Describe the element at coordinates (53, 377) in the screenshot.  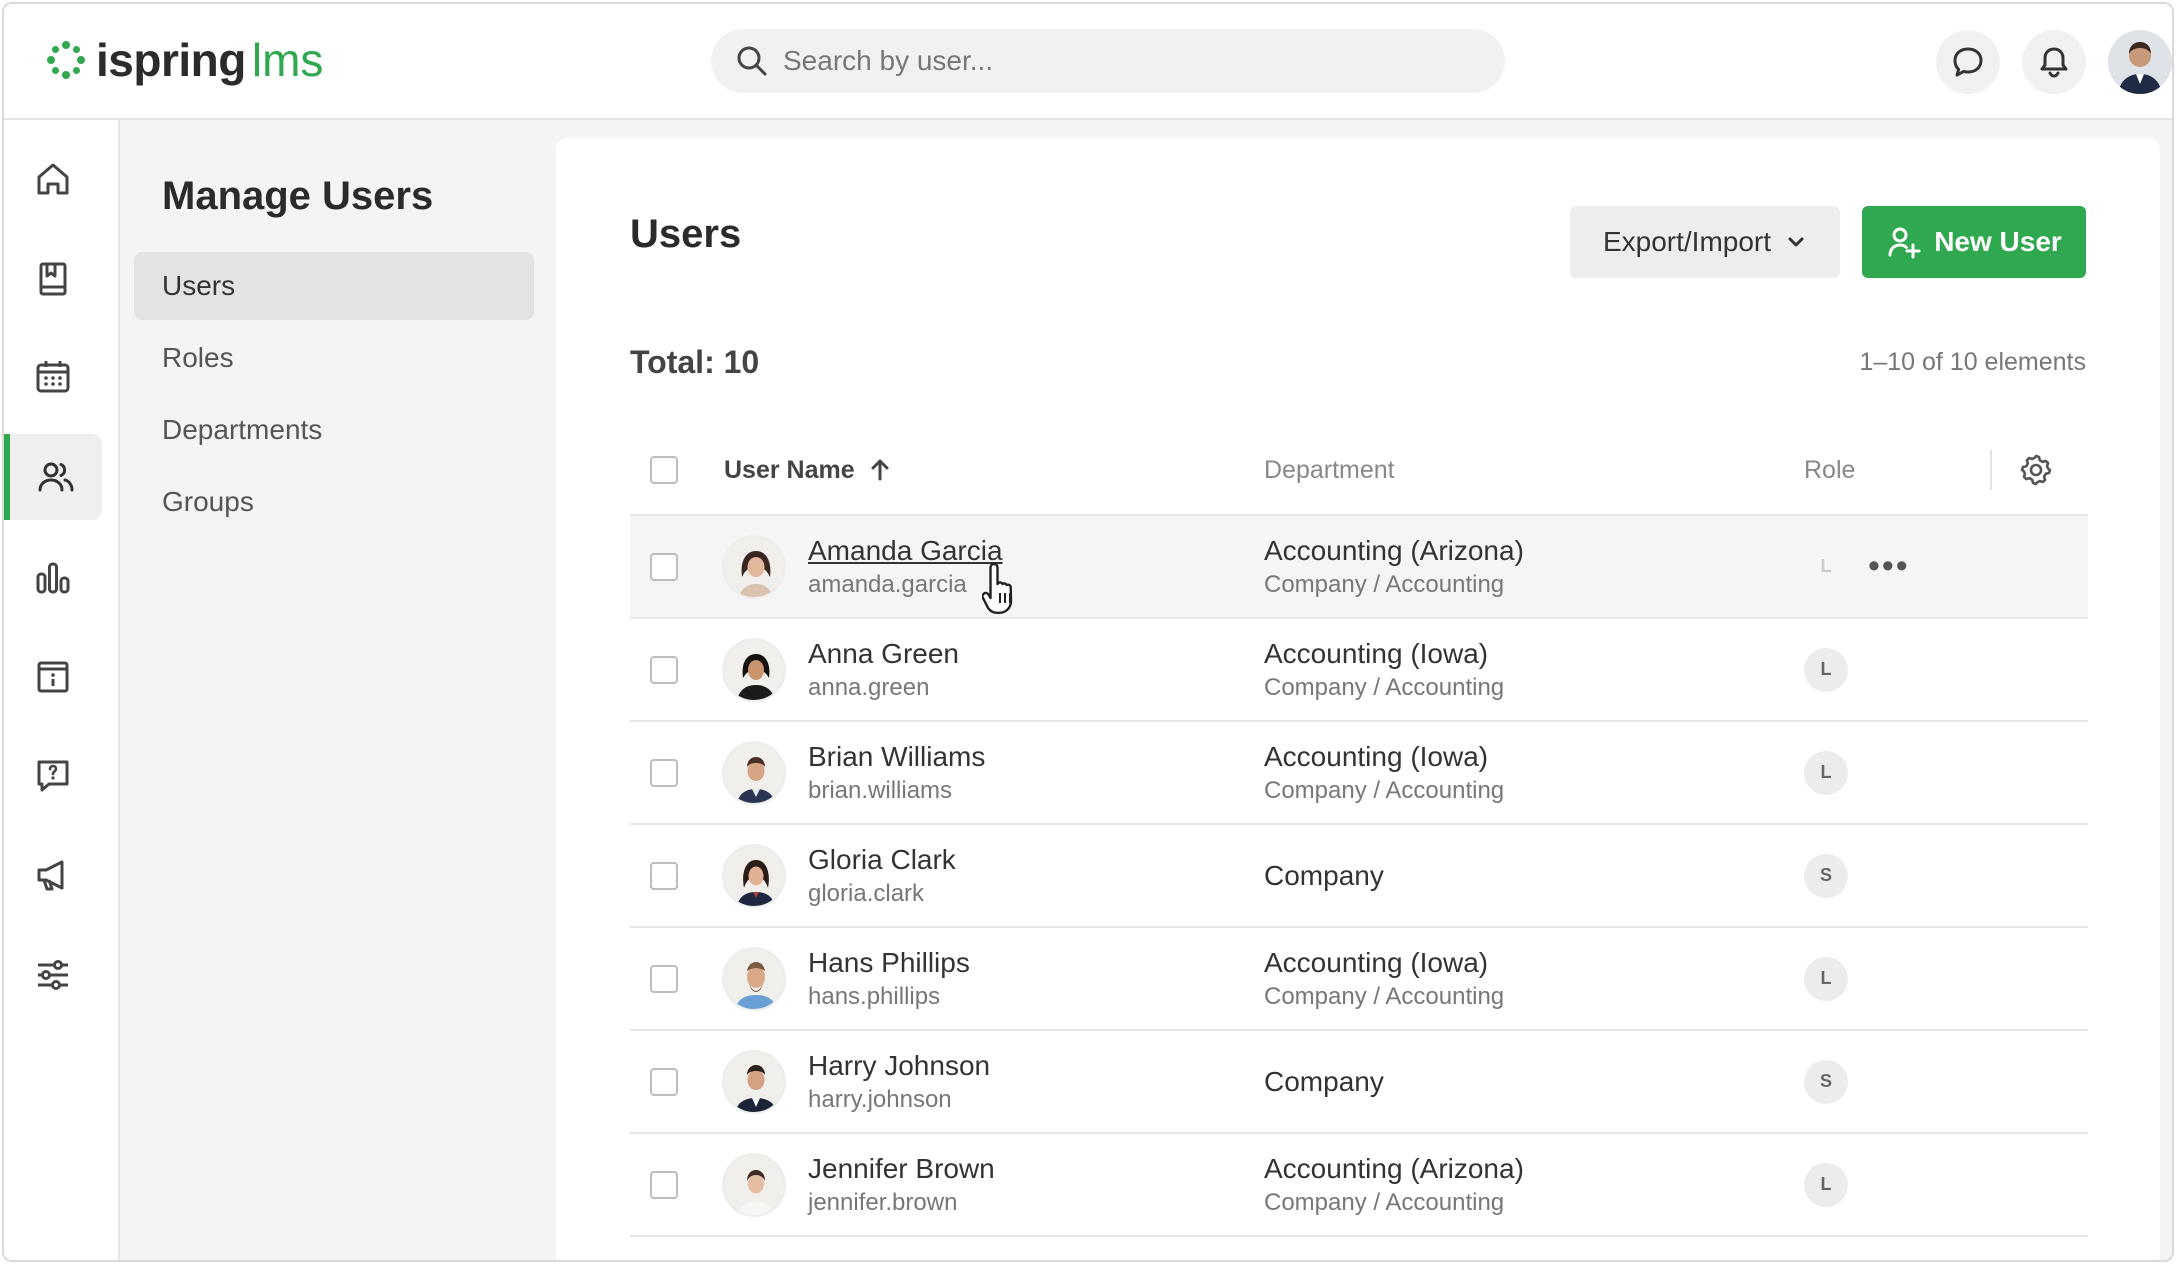
I see `rail-item-calendar` at that location.